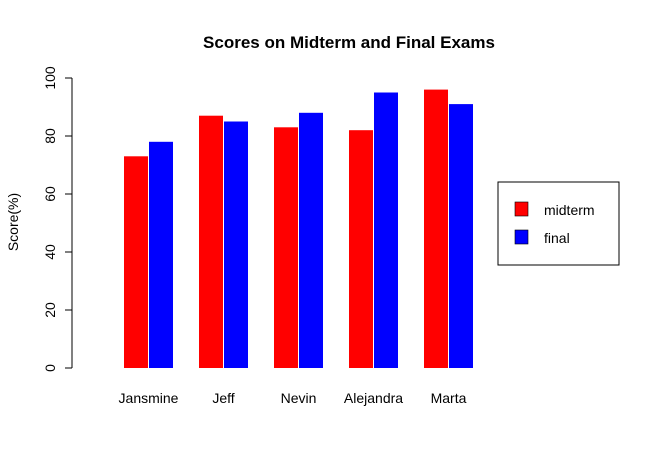  Describe the element at coordinates (461, 236) in the screenshot. I see `bar-final-marta` at that location.